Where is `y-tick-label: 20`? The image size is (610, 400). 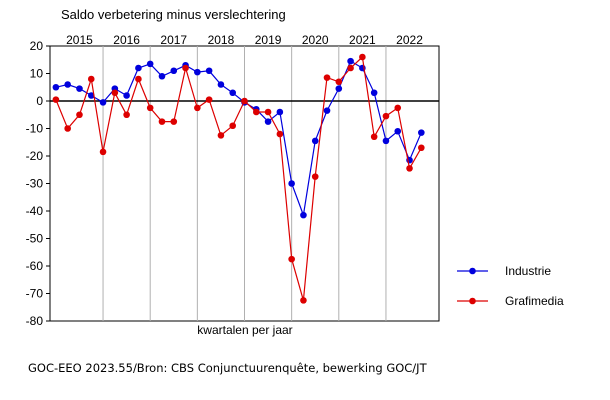 y-tick-label: 20 is located at coordinates (37, 46).